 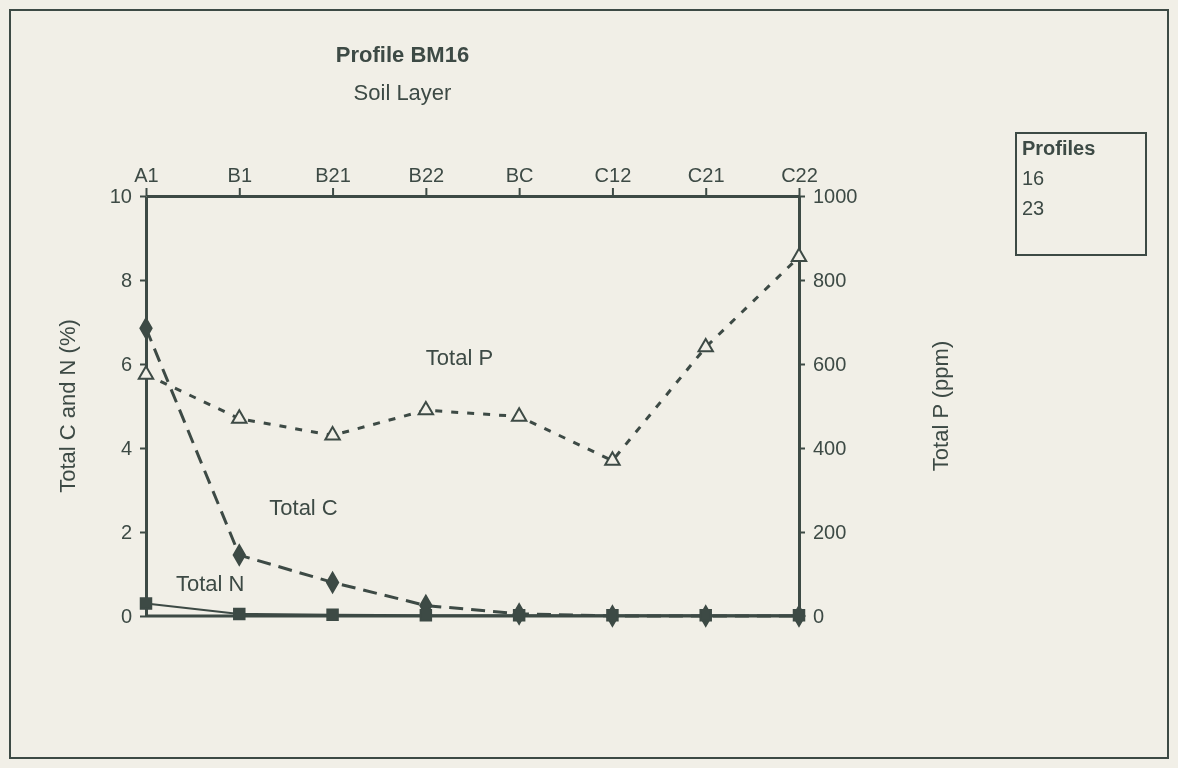 What do you see at coordinates (126, 279) in the screenshot?
I see `y-tick-label: 8` at bounding box center [126, 279].